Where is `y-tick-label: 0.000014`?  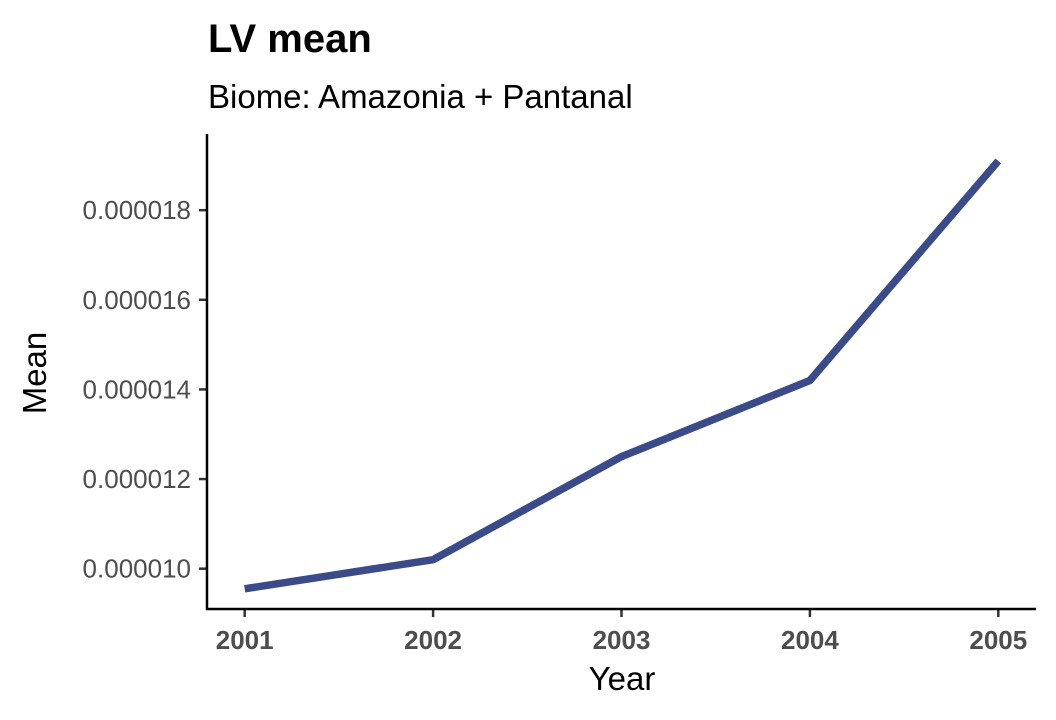
y-tick-label: 0.000014 is located at coordinates (137, 389).